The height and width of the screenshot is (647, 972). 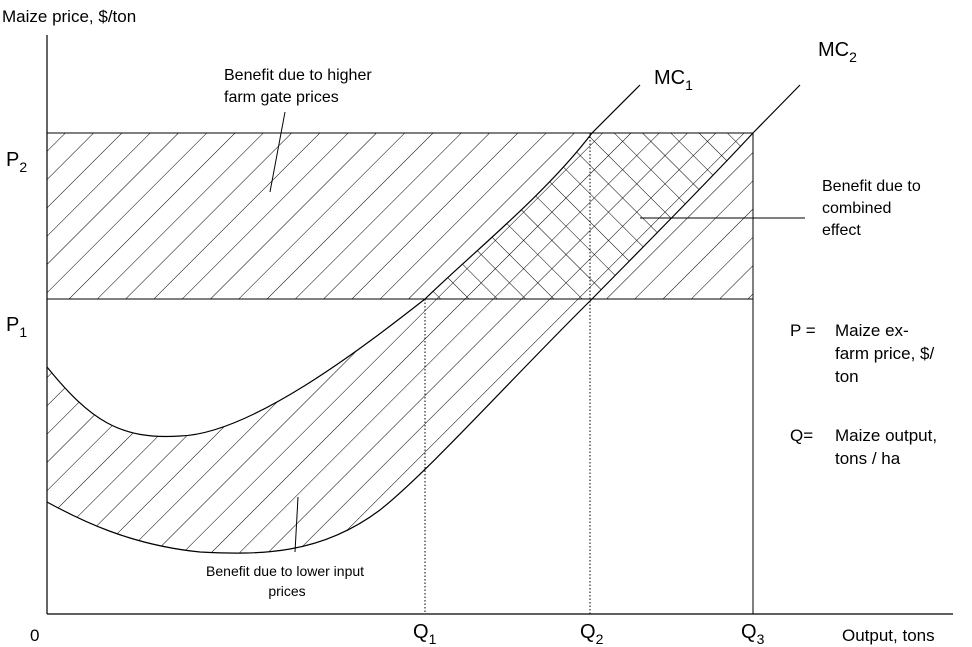 I want to click on legend-q-text: Maize output, tons / ha, so click(x=888, y=447).